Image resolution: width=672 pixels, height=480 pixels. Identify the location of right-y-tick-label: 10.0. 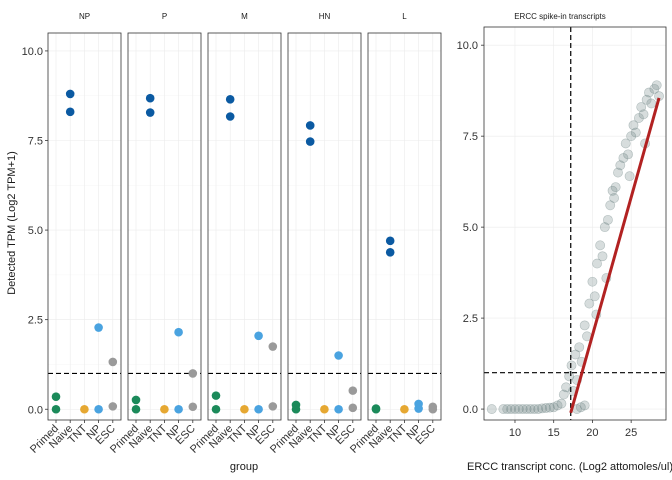
(467, 46).